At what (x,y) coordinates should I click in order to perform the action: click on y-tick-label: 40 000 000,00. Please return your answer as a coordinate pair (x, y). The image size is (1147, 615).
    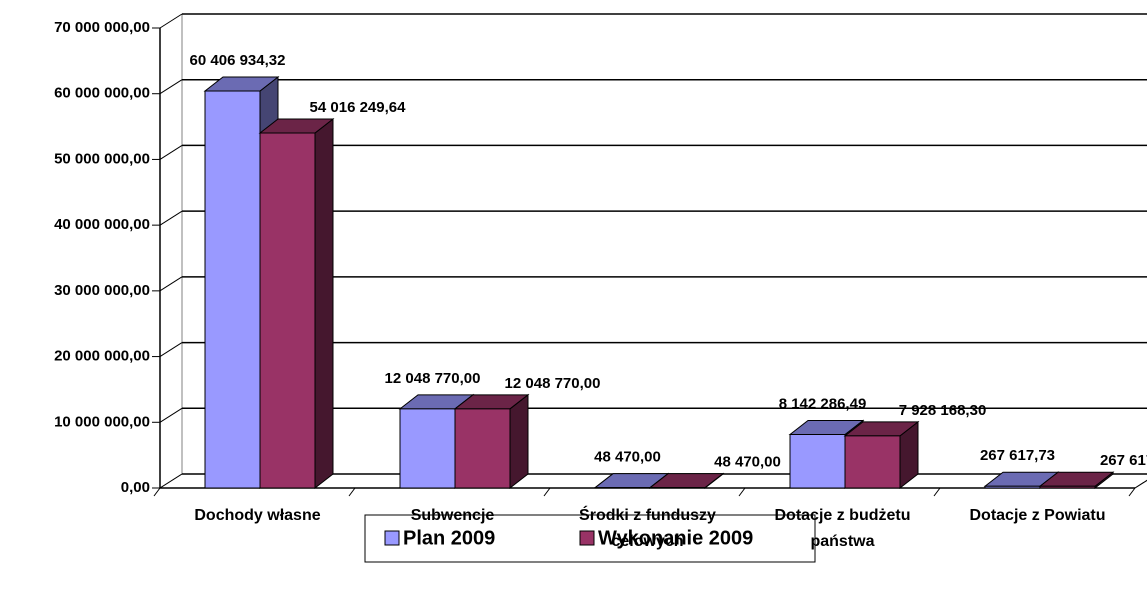
    Looking at the image, I should click on (102, 224).